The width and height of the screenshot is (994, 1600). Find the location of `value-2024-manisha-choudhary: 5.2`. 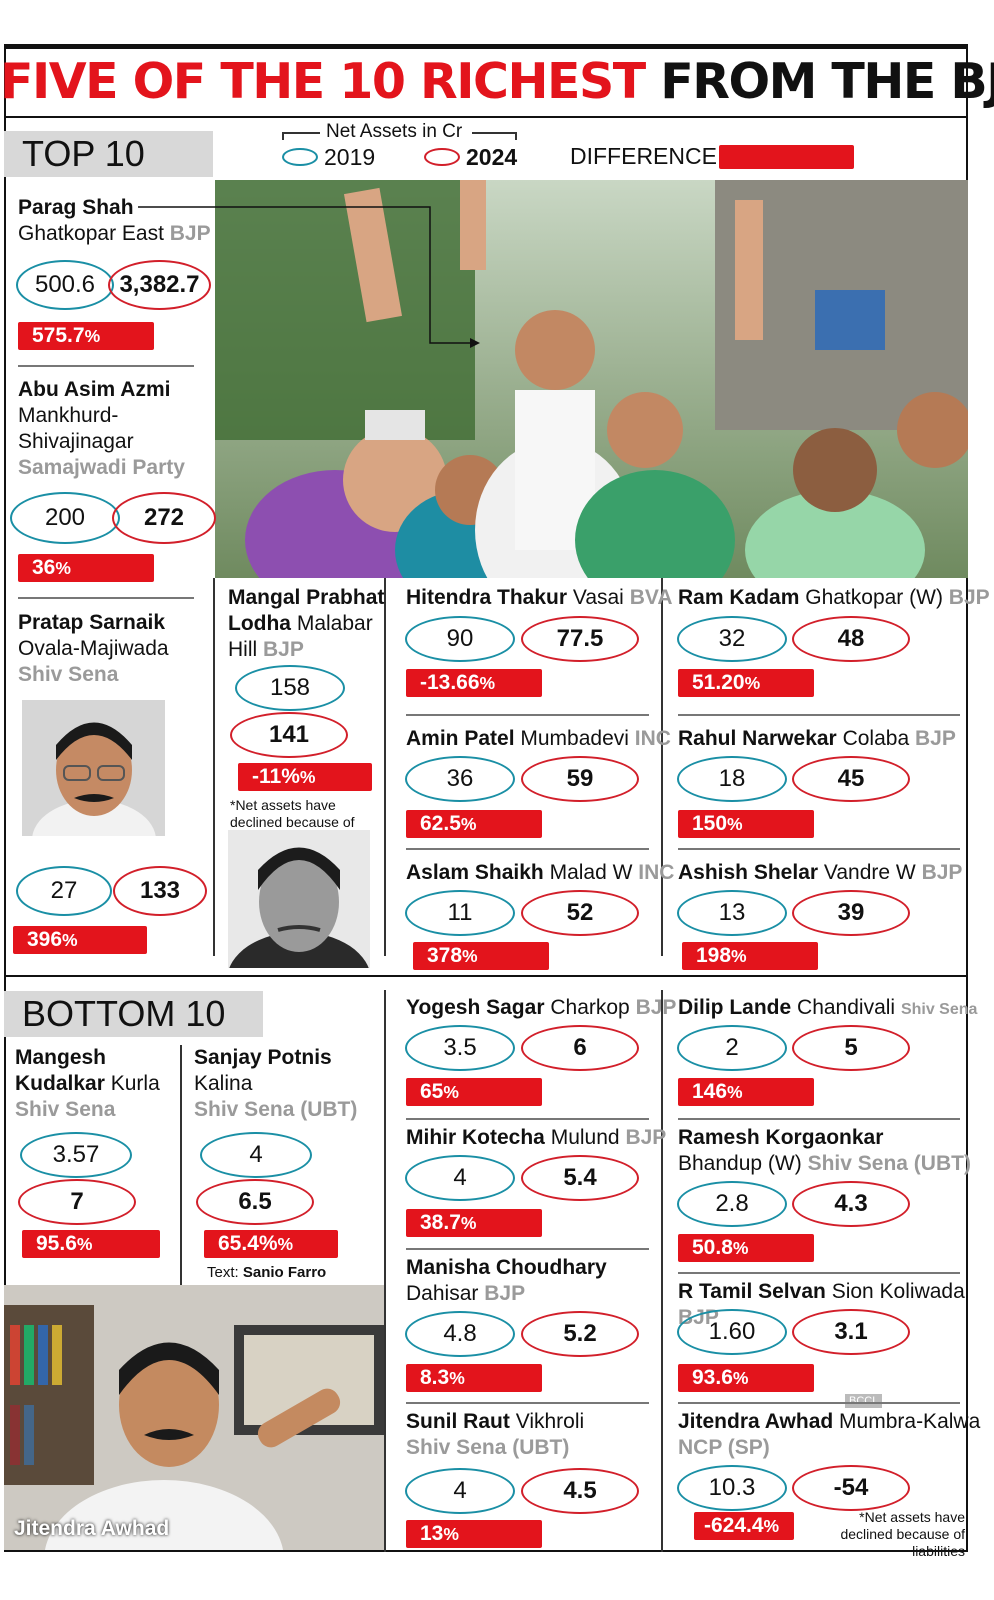

value-2024-manisha-choudhary: 5.2 is located at coordinates (580, 1334).